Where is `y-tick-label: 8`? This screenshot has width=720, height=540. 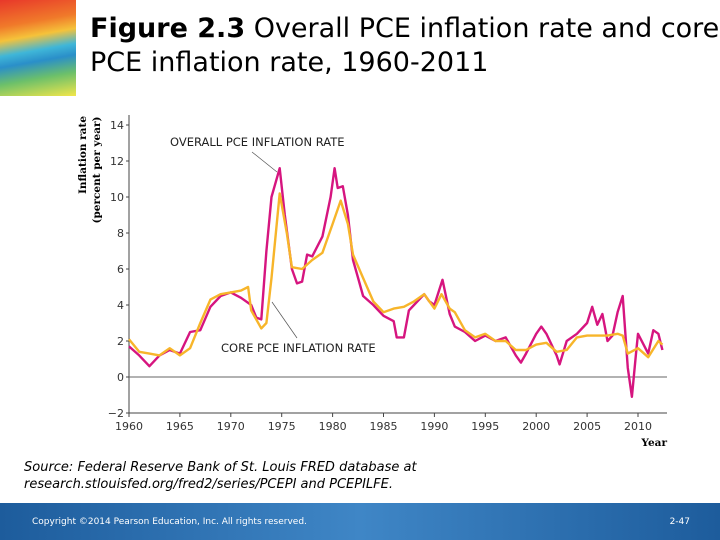 y-tick-label: 8 is located at coordinates (120, 233).